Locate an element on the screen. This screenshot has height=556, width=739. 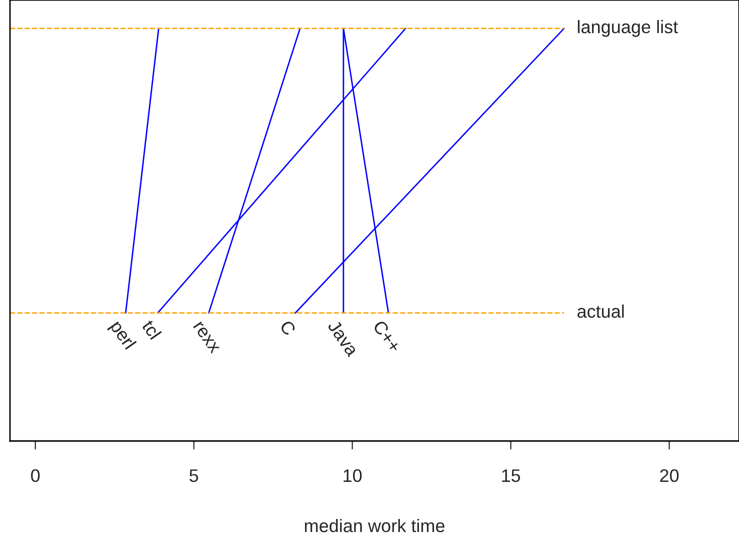
ref-line-label: language list is located at coordinates (628, 28).